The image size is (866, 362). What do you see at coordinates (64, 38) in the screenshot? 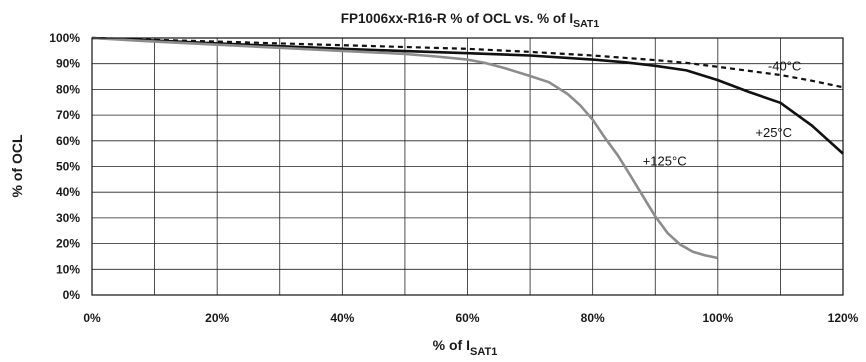
I see `y-tick-label: 100%` at bounding box center [64, 38].